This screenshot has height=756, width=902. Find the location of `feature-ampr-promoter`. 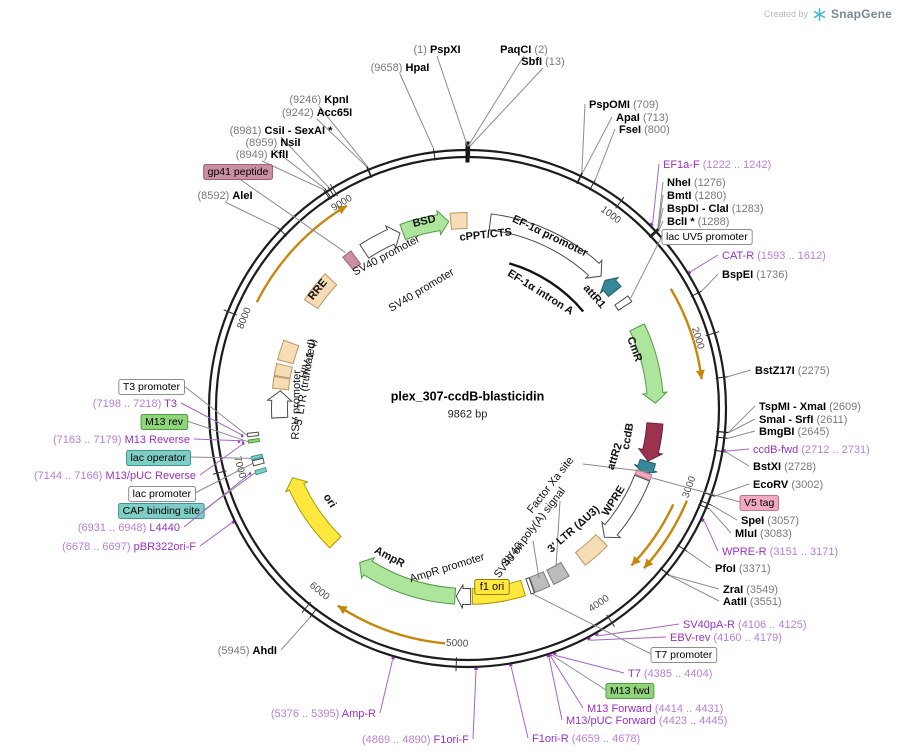

feature-ampr-promoter is located at coordinates (463, 596).